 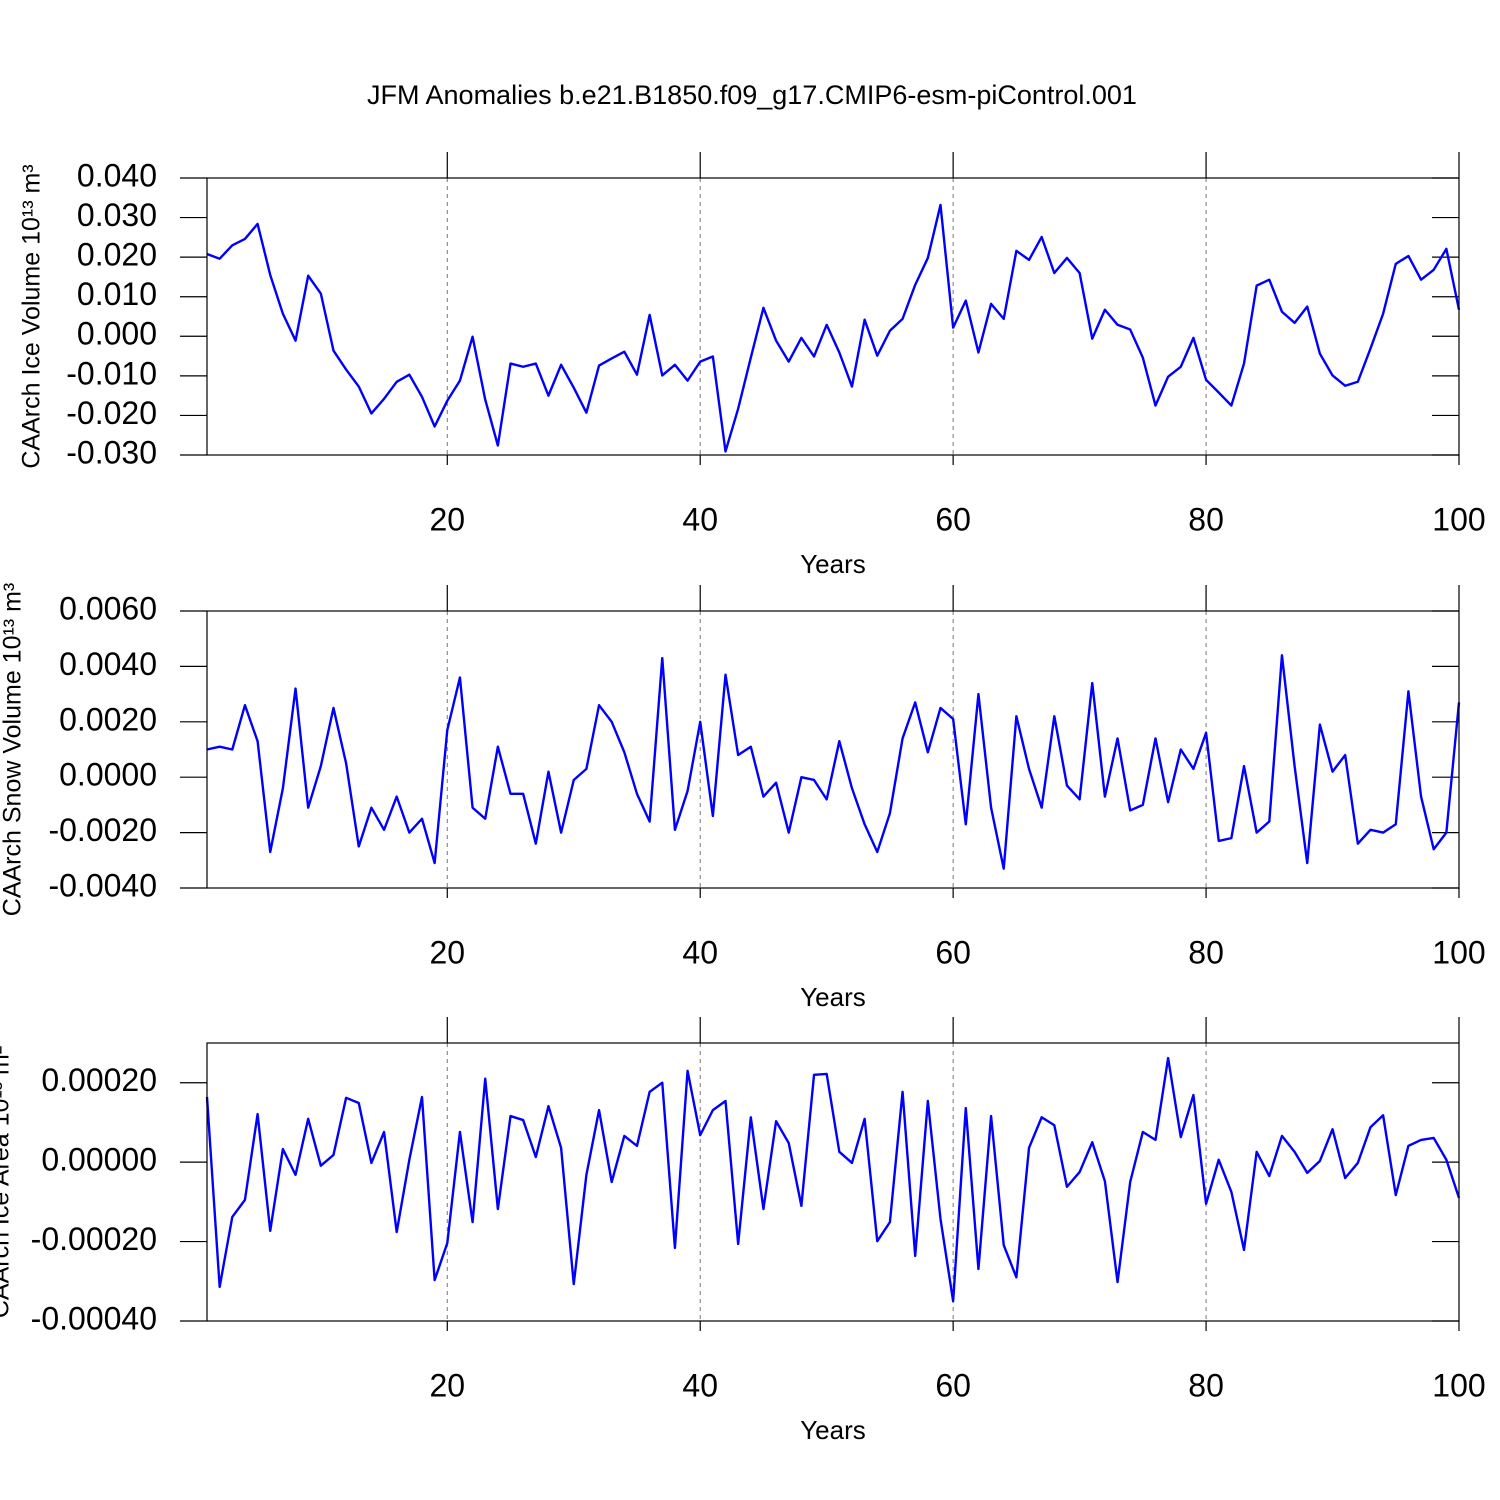 I want to click on y-axis-label: CAArch Snow Volume 10¹³ m³, so click(x=13, y=749).